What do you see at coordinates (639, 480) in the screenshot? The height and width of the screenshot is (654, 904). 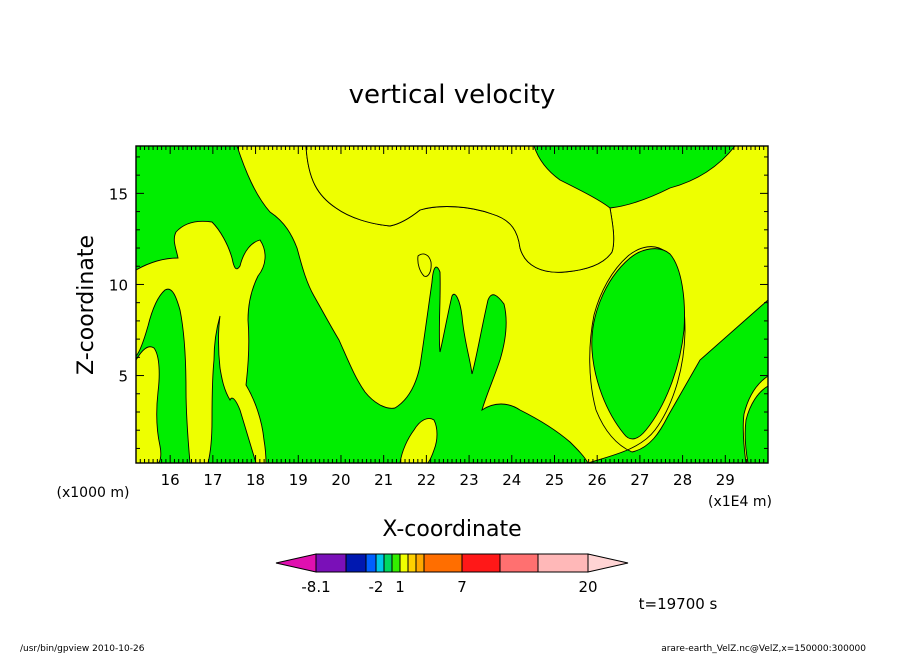 I see `x-tick-label: 27` at bounding box center [639, 480].